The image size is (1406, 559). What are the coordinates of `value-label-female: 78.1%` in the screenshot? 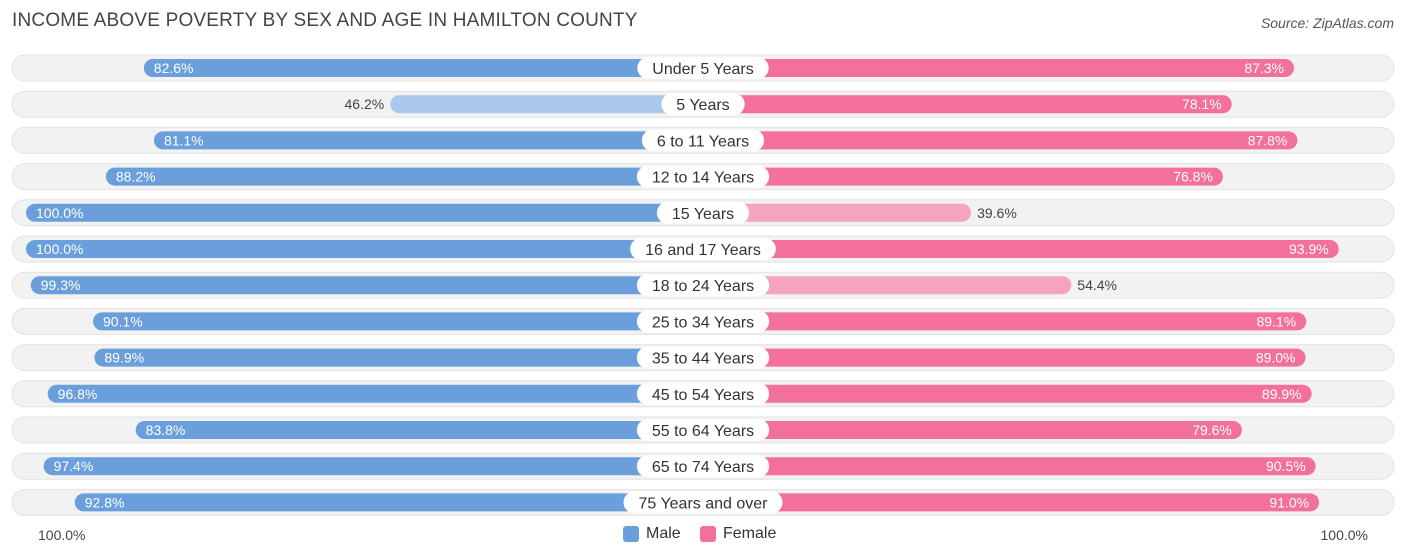 It's located at (1202, 104).